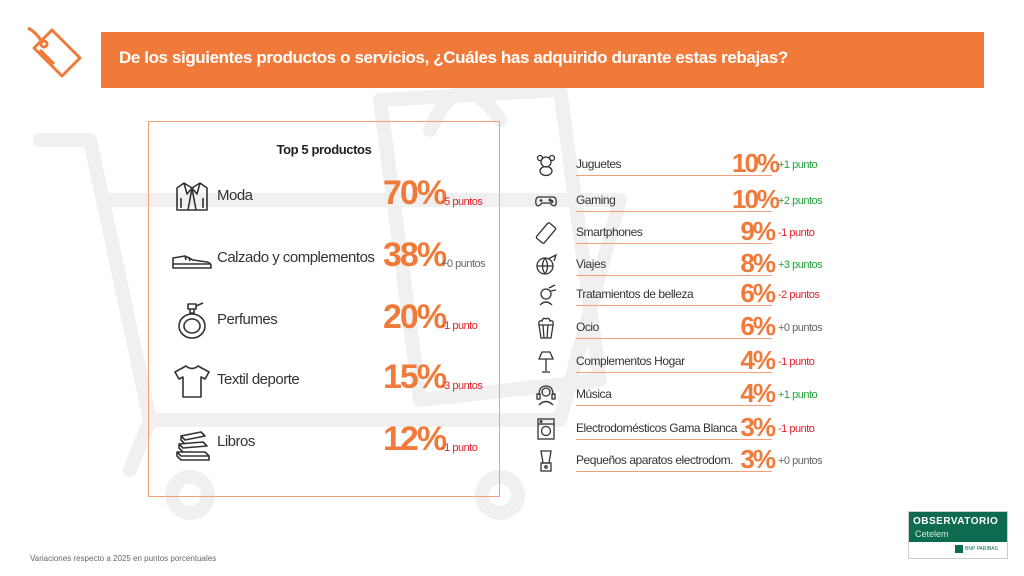 The width and height of the screenshot is (1024, 576). Describe the element at coordinates (956, 521) in the screenshot. I see `brand-name: OBSERVATORIO` at that location.